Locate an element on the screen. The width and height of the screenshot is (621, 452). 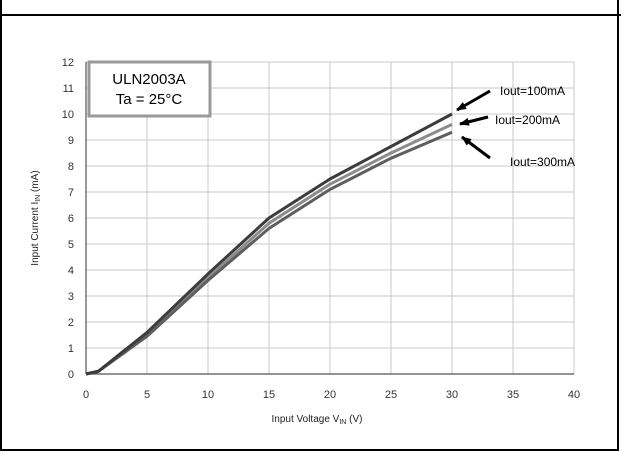
arrow-iout-100ma is located at coordinates (473, 100).